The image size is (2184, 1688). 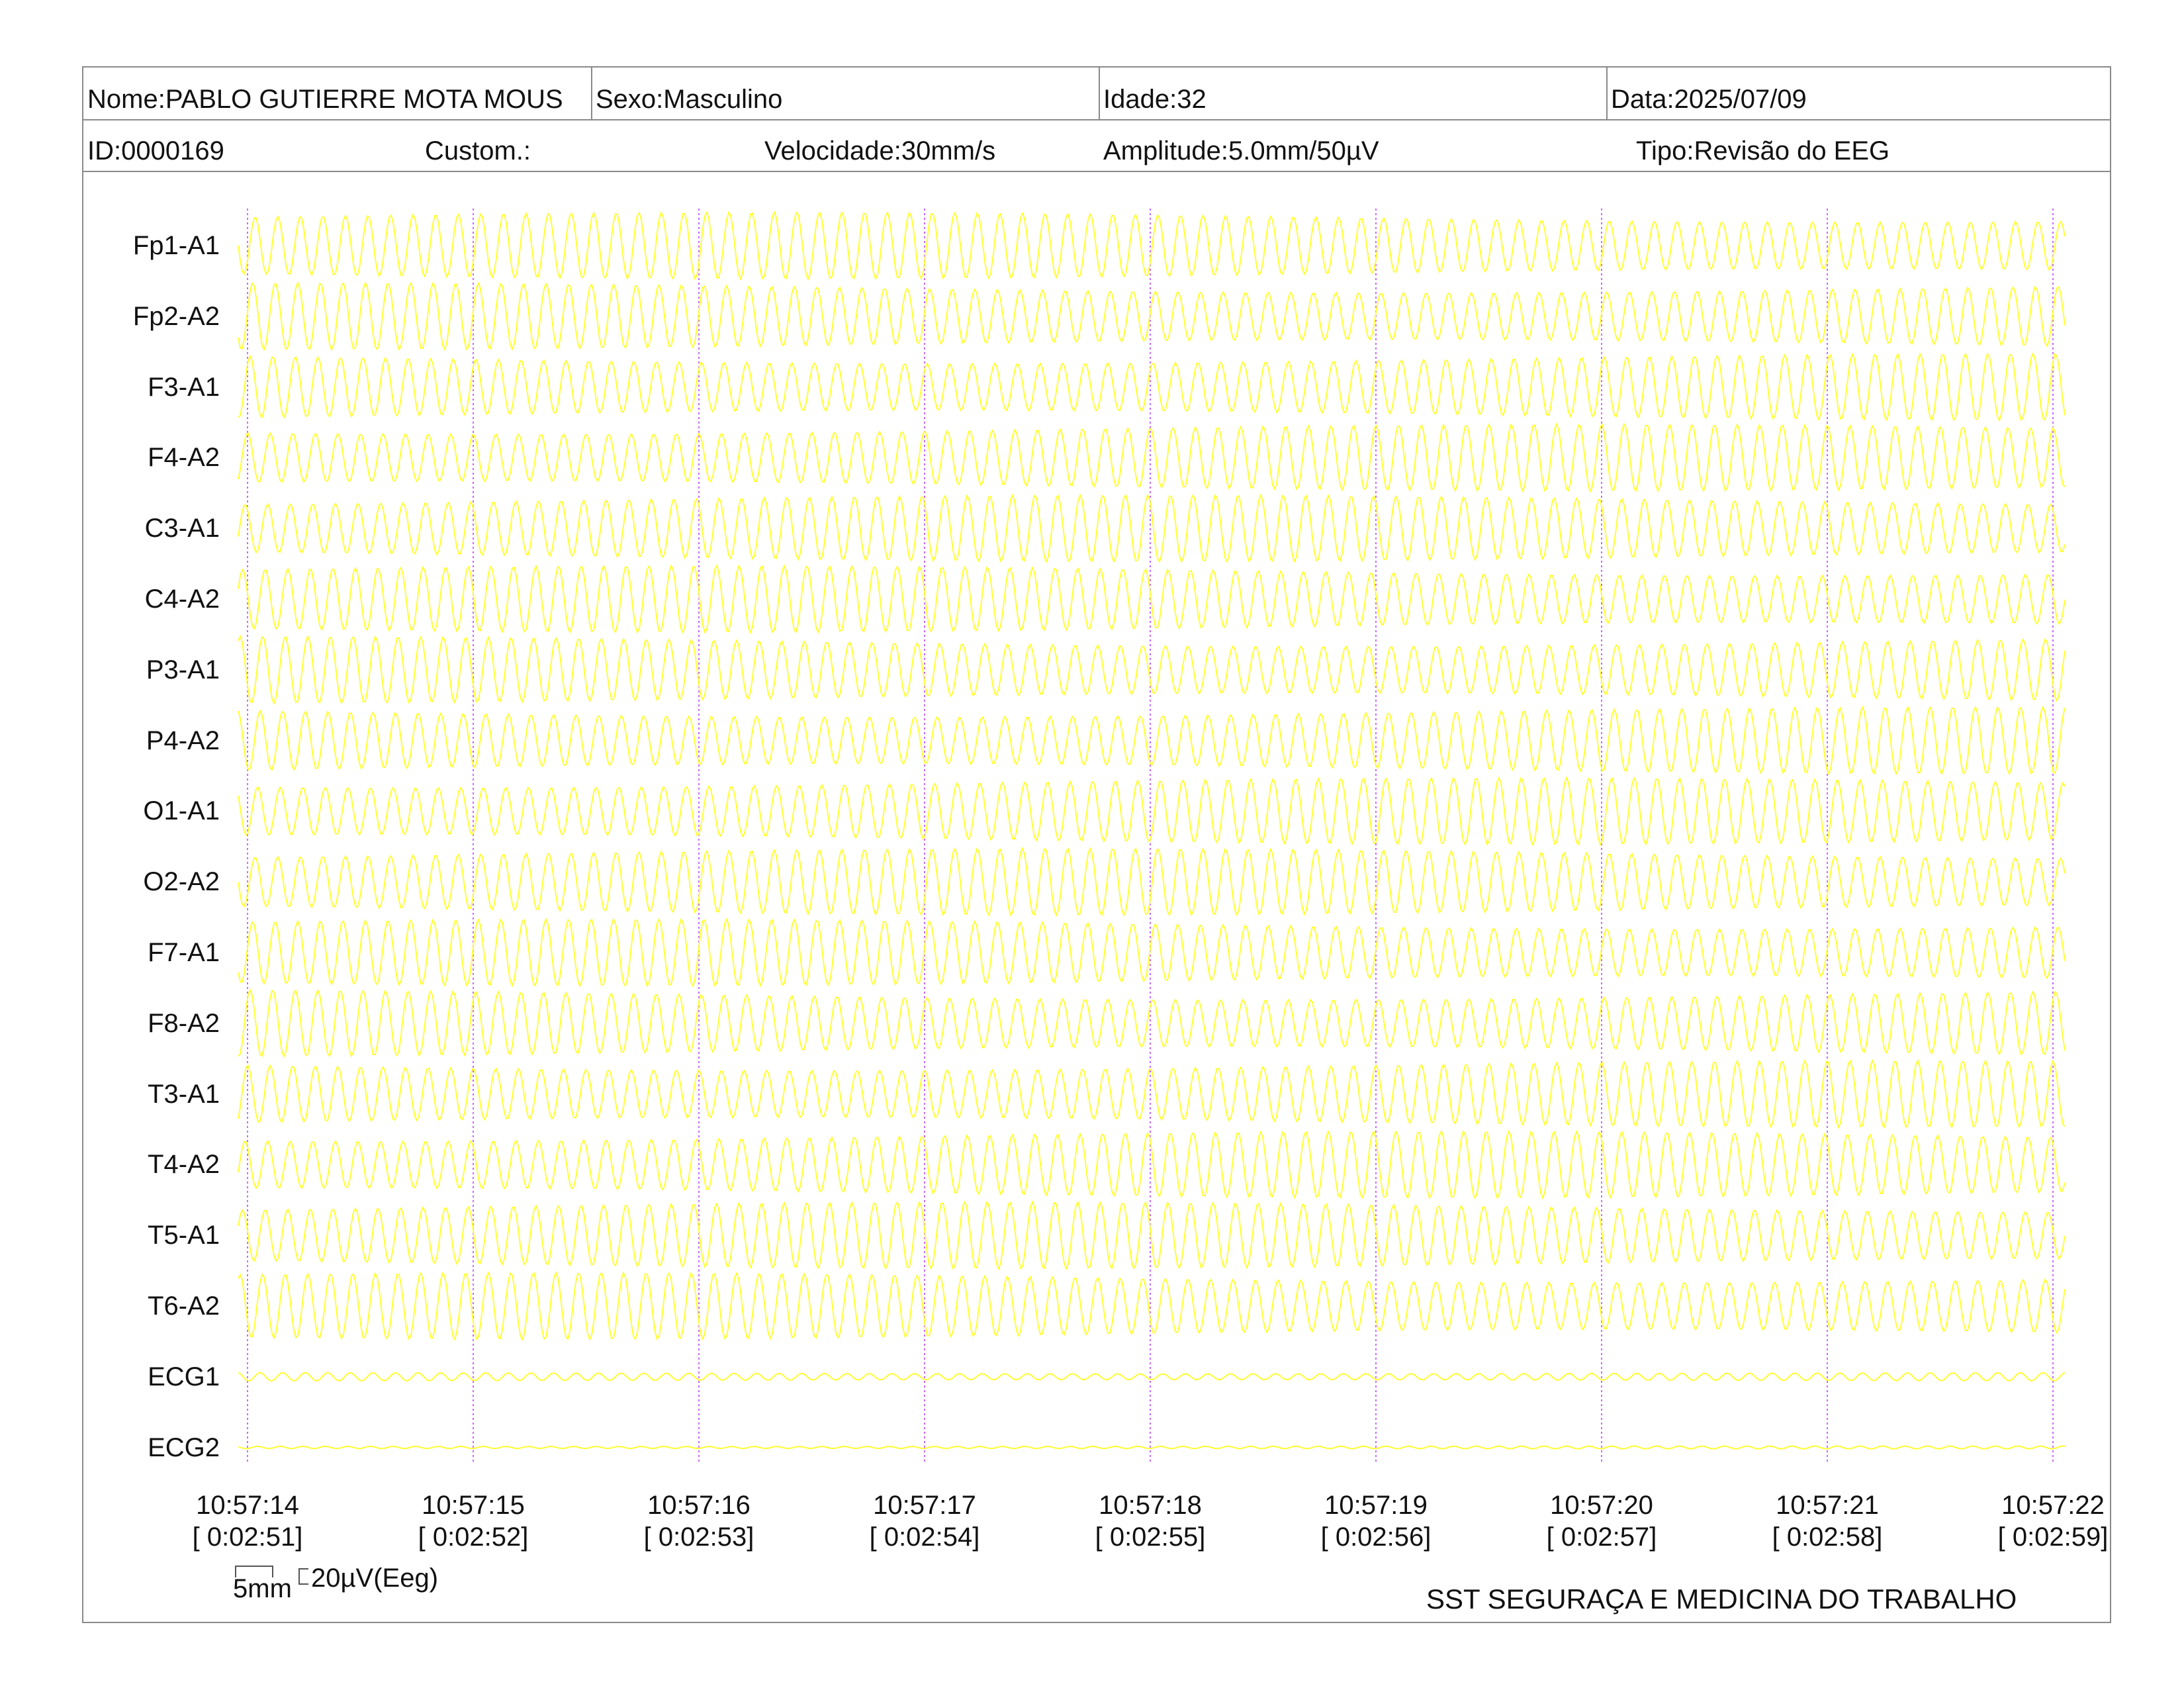 What do you see at coordinates (184, 1165) in the screenshot?
I see `channel-label: T4-A2` at bounding box center [184, 1165].